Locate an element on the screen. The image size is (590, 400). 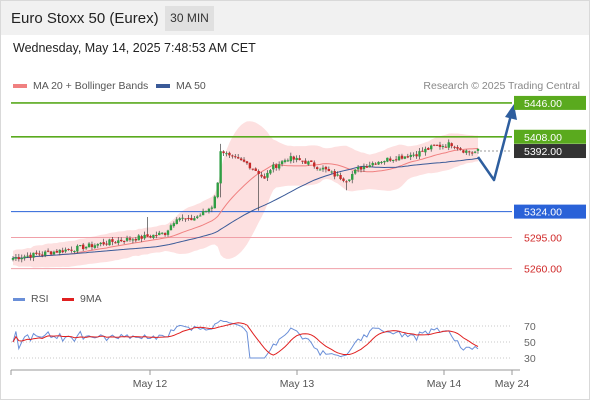
rsi-tick-2: 30 is located at coordinates (530, 359).